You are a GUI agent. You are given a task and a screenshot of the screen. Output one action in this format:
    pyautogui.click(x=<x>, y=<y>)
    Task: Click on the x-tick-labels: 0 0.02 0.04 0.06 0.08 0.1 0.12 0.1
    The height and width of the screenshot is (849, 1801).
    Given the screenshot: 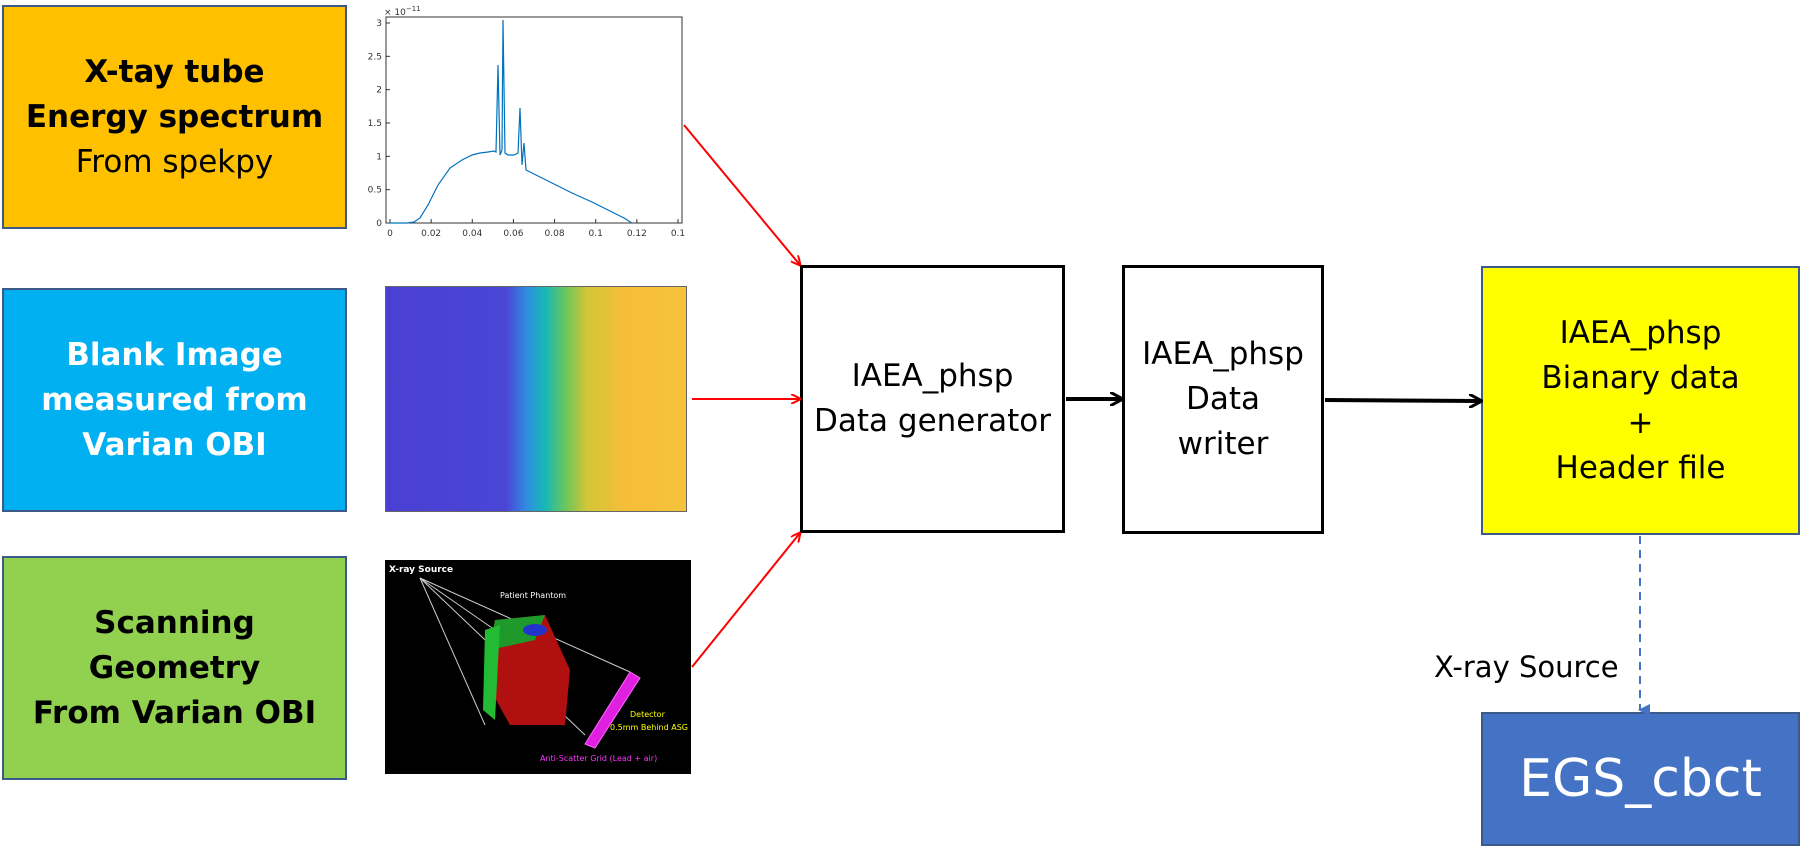 What is the action you would take?
    pyautogui.click(x=536, y=228)
    